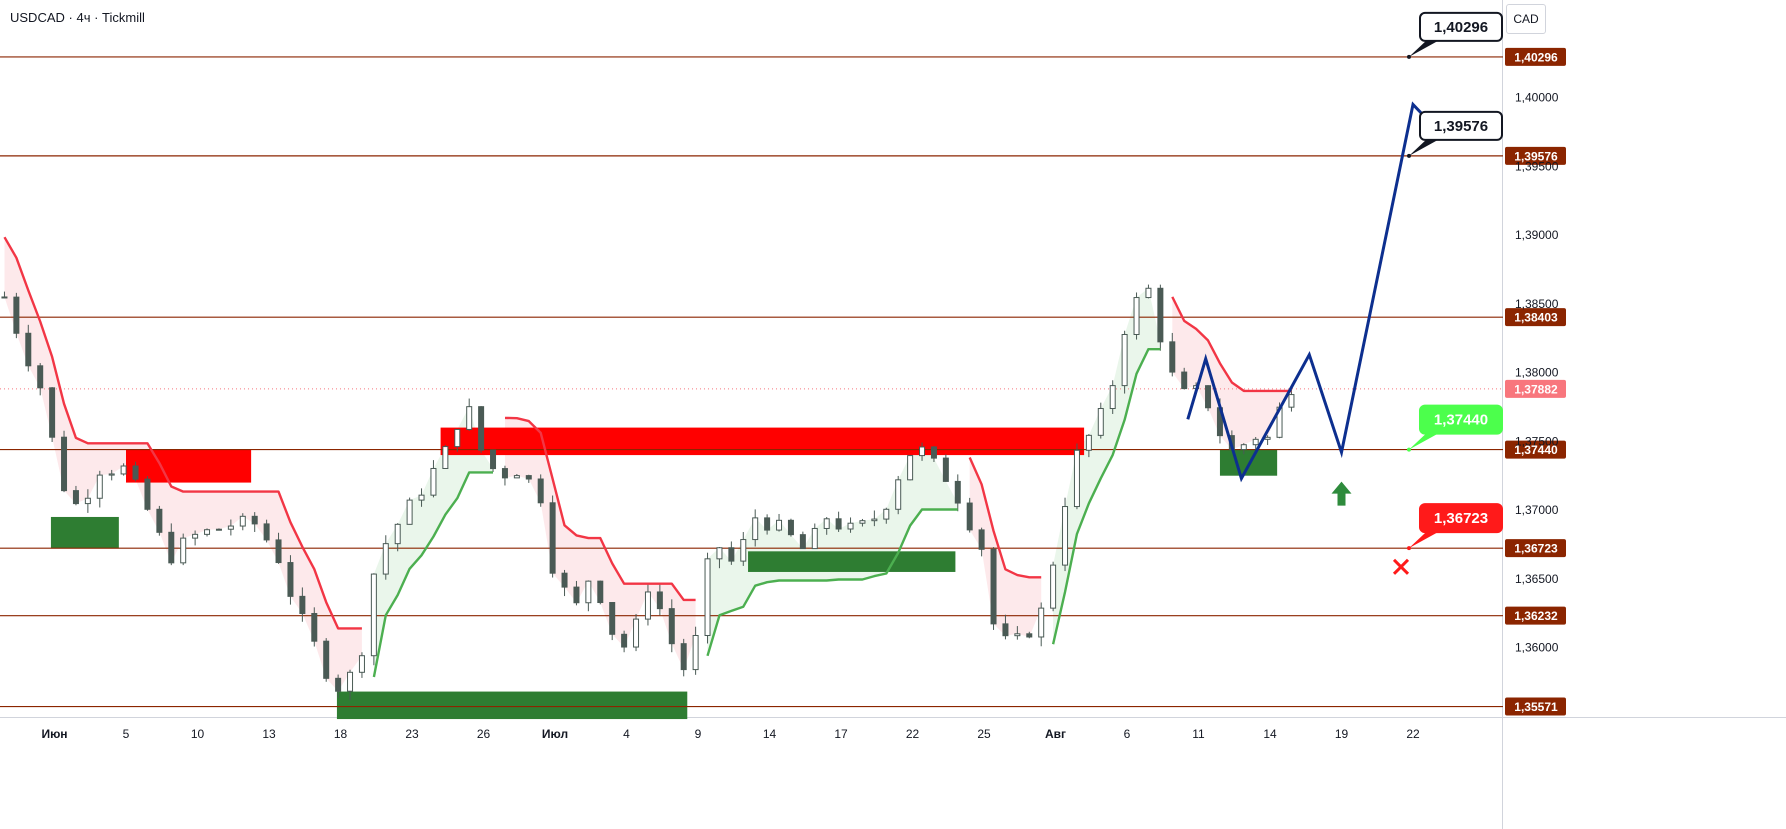  I want to click on price-tick-label: 1,38000, so click(1537, 373).